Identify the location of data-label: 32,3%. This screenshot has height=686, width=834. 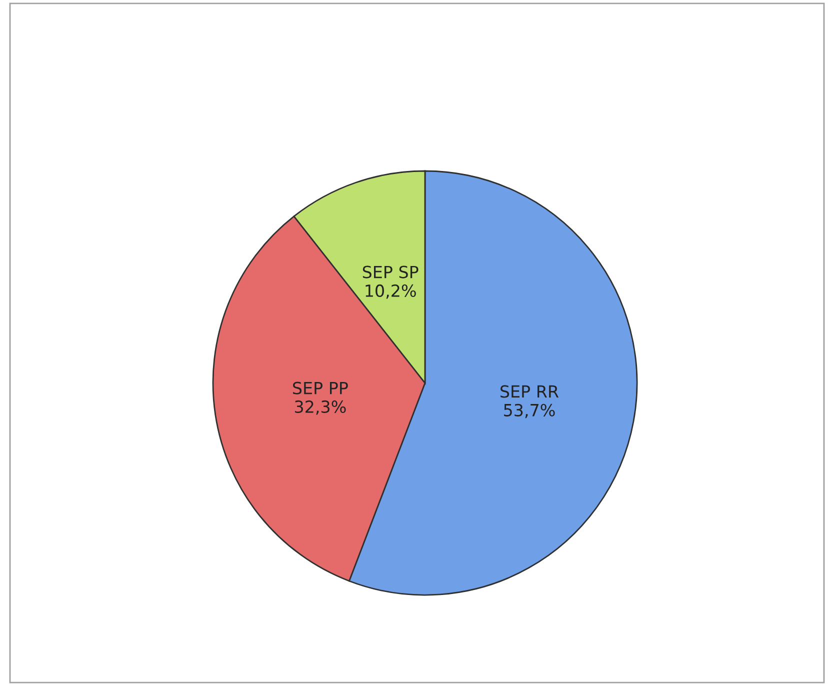
(320, 407).